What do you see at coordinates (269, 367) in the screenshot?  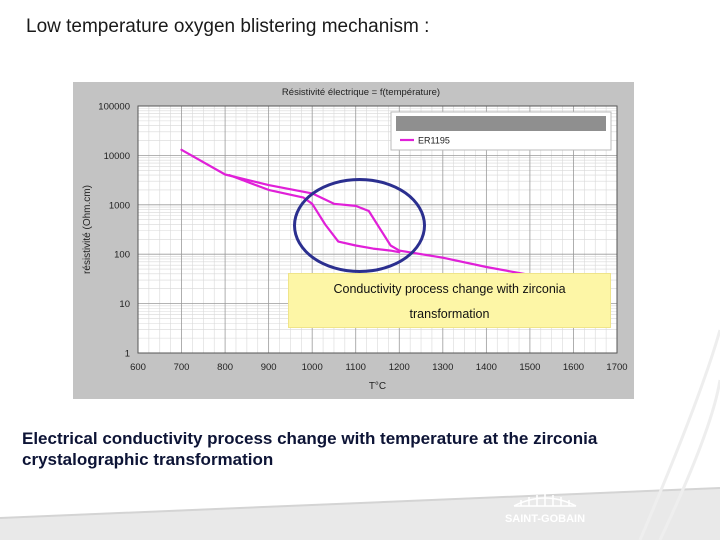 I see `x-tick-label: 900` at bounding box center [269, 367].